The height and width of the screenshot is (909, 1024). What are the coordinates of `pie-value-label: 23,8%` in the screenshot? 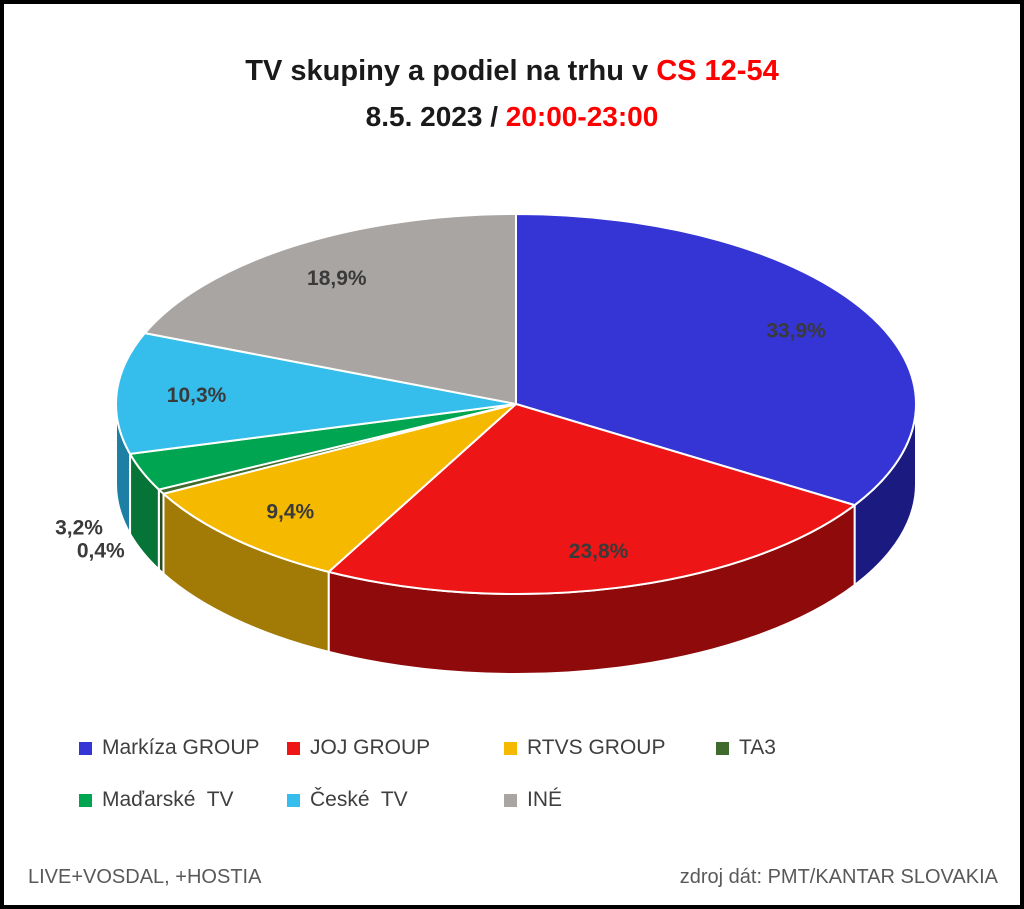 It's located at (599, 551).